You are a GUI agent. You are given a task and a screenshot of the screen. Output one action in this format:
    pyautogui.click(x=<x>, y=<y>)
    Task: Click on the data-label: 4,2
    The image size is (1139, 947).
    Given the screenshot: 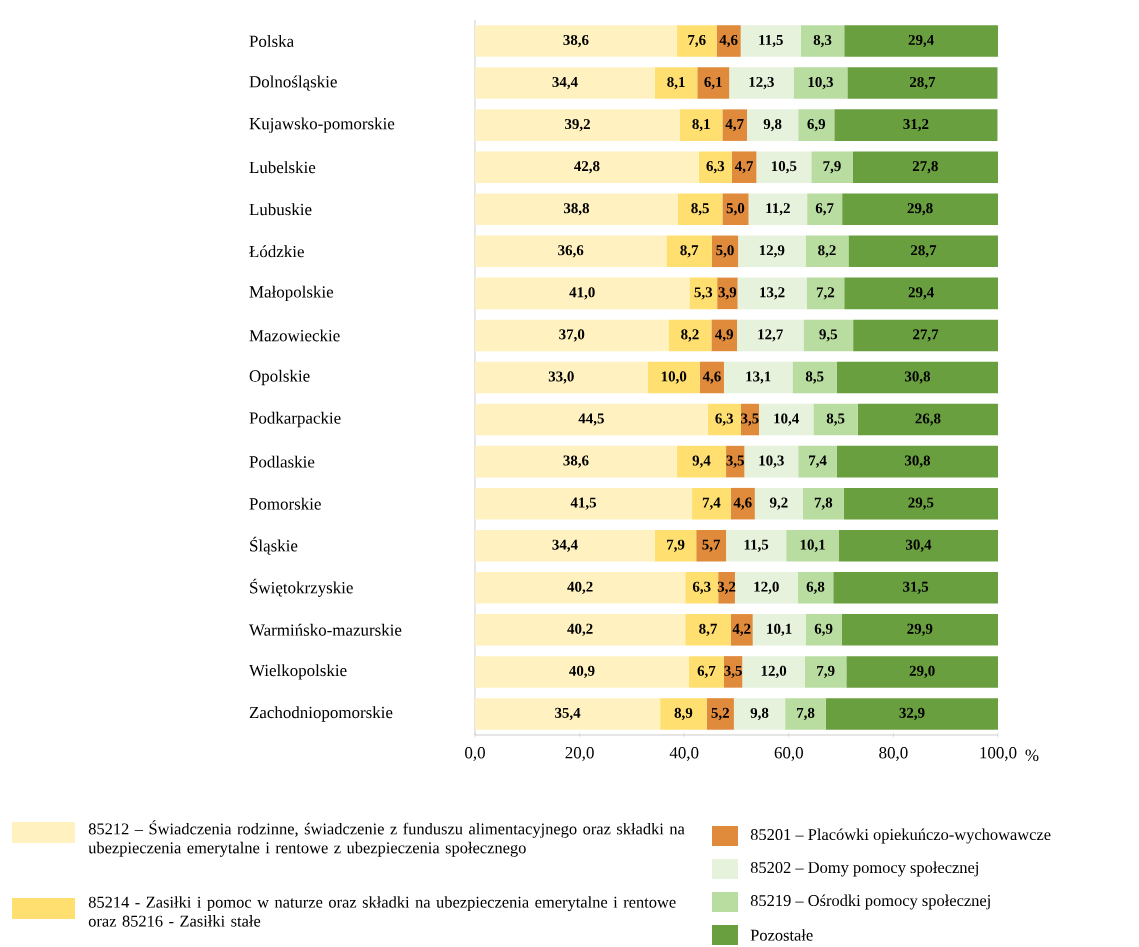 What is the action you would take?
    pyautogui.click(x=741, y=629)
    